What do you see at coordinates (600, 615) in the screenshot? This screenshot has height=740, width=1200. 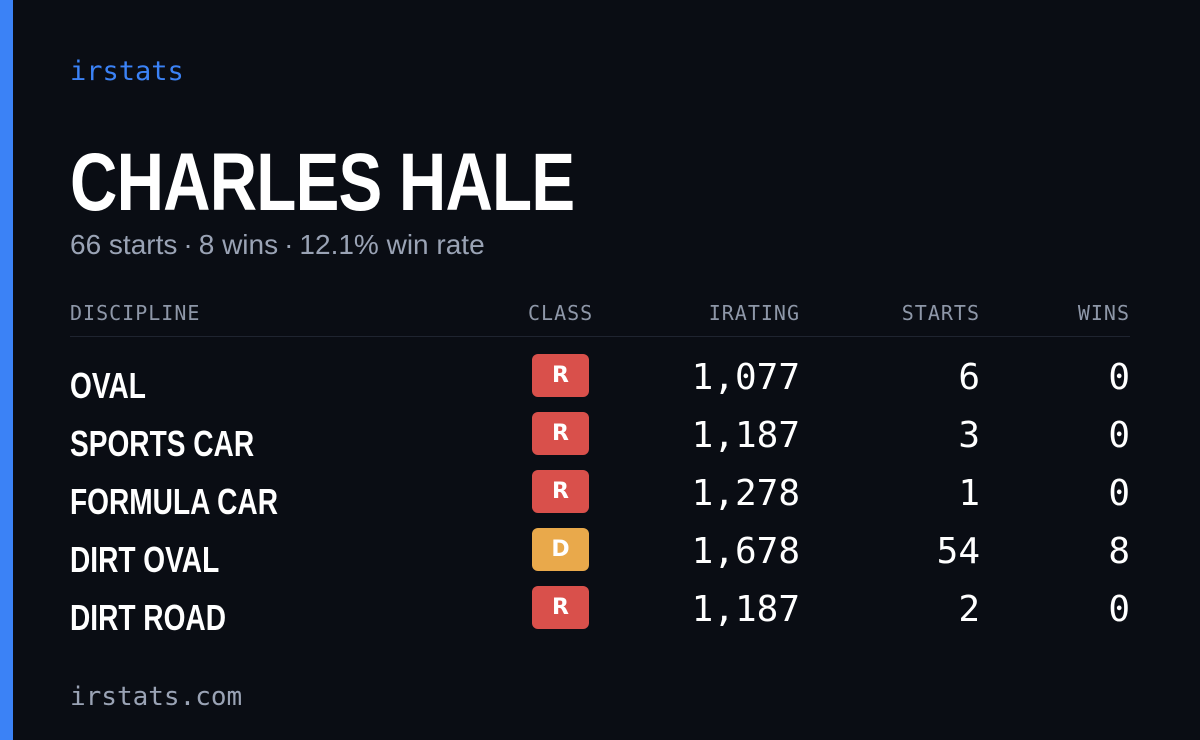 I see `table-row: DIRT ROAD R 1,187 2 0` at bounding box center [600, 615].